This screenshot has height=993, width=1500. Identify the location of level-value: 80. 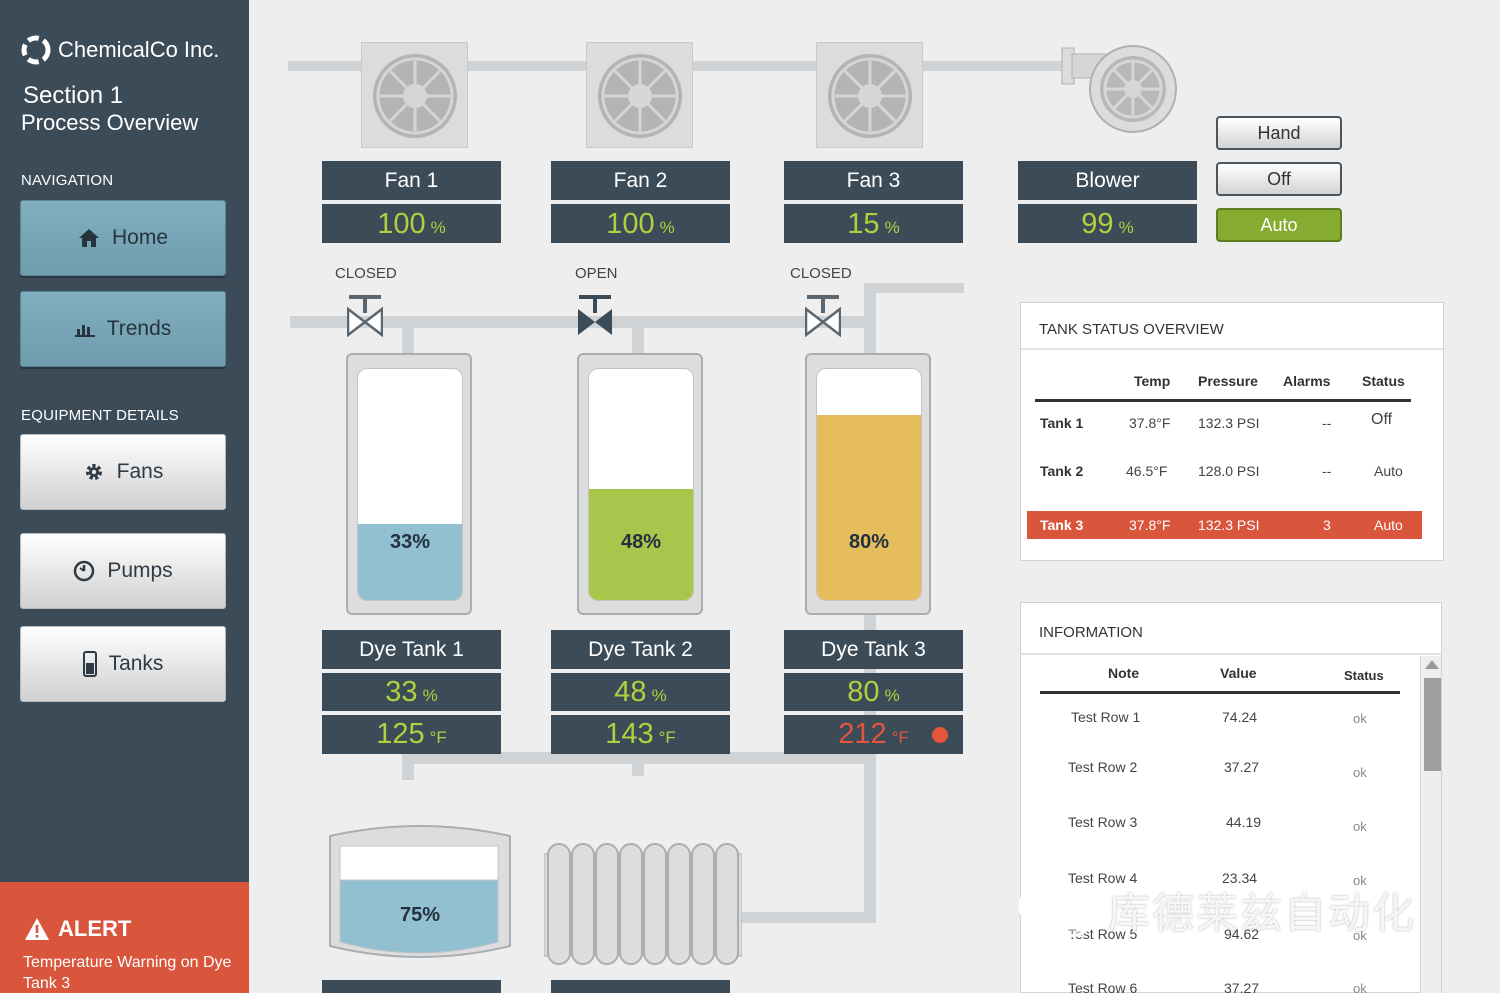
(863, 692).